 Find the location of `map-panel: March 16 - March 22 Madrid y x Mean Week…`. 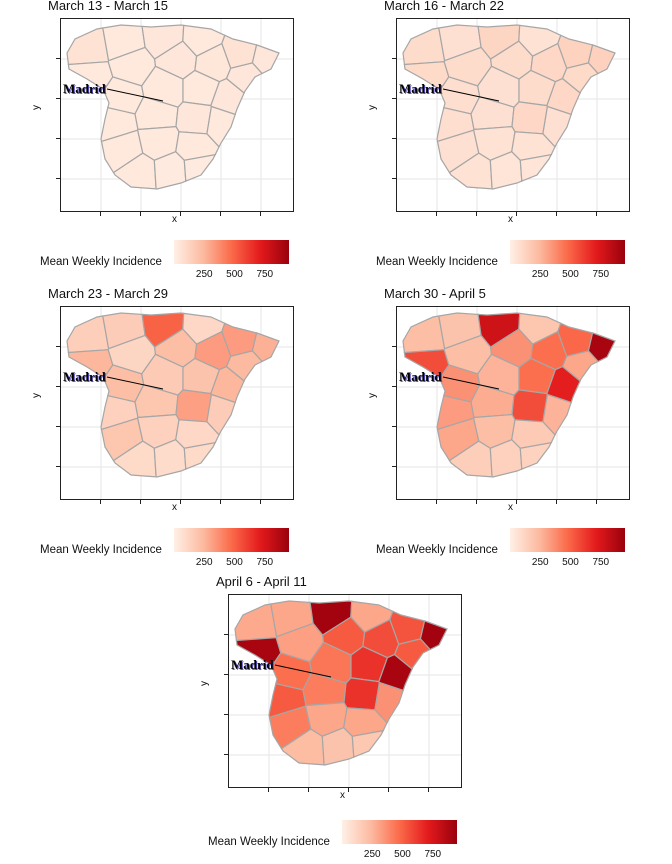

map-panel: March 16 - March 22 Madrid y x Mean Week… is located at coordinates (519, 141).